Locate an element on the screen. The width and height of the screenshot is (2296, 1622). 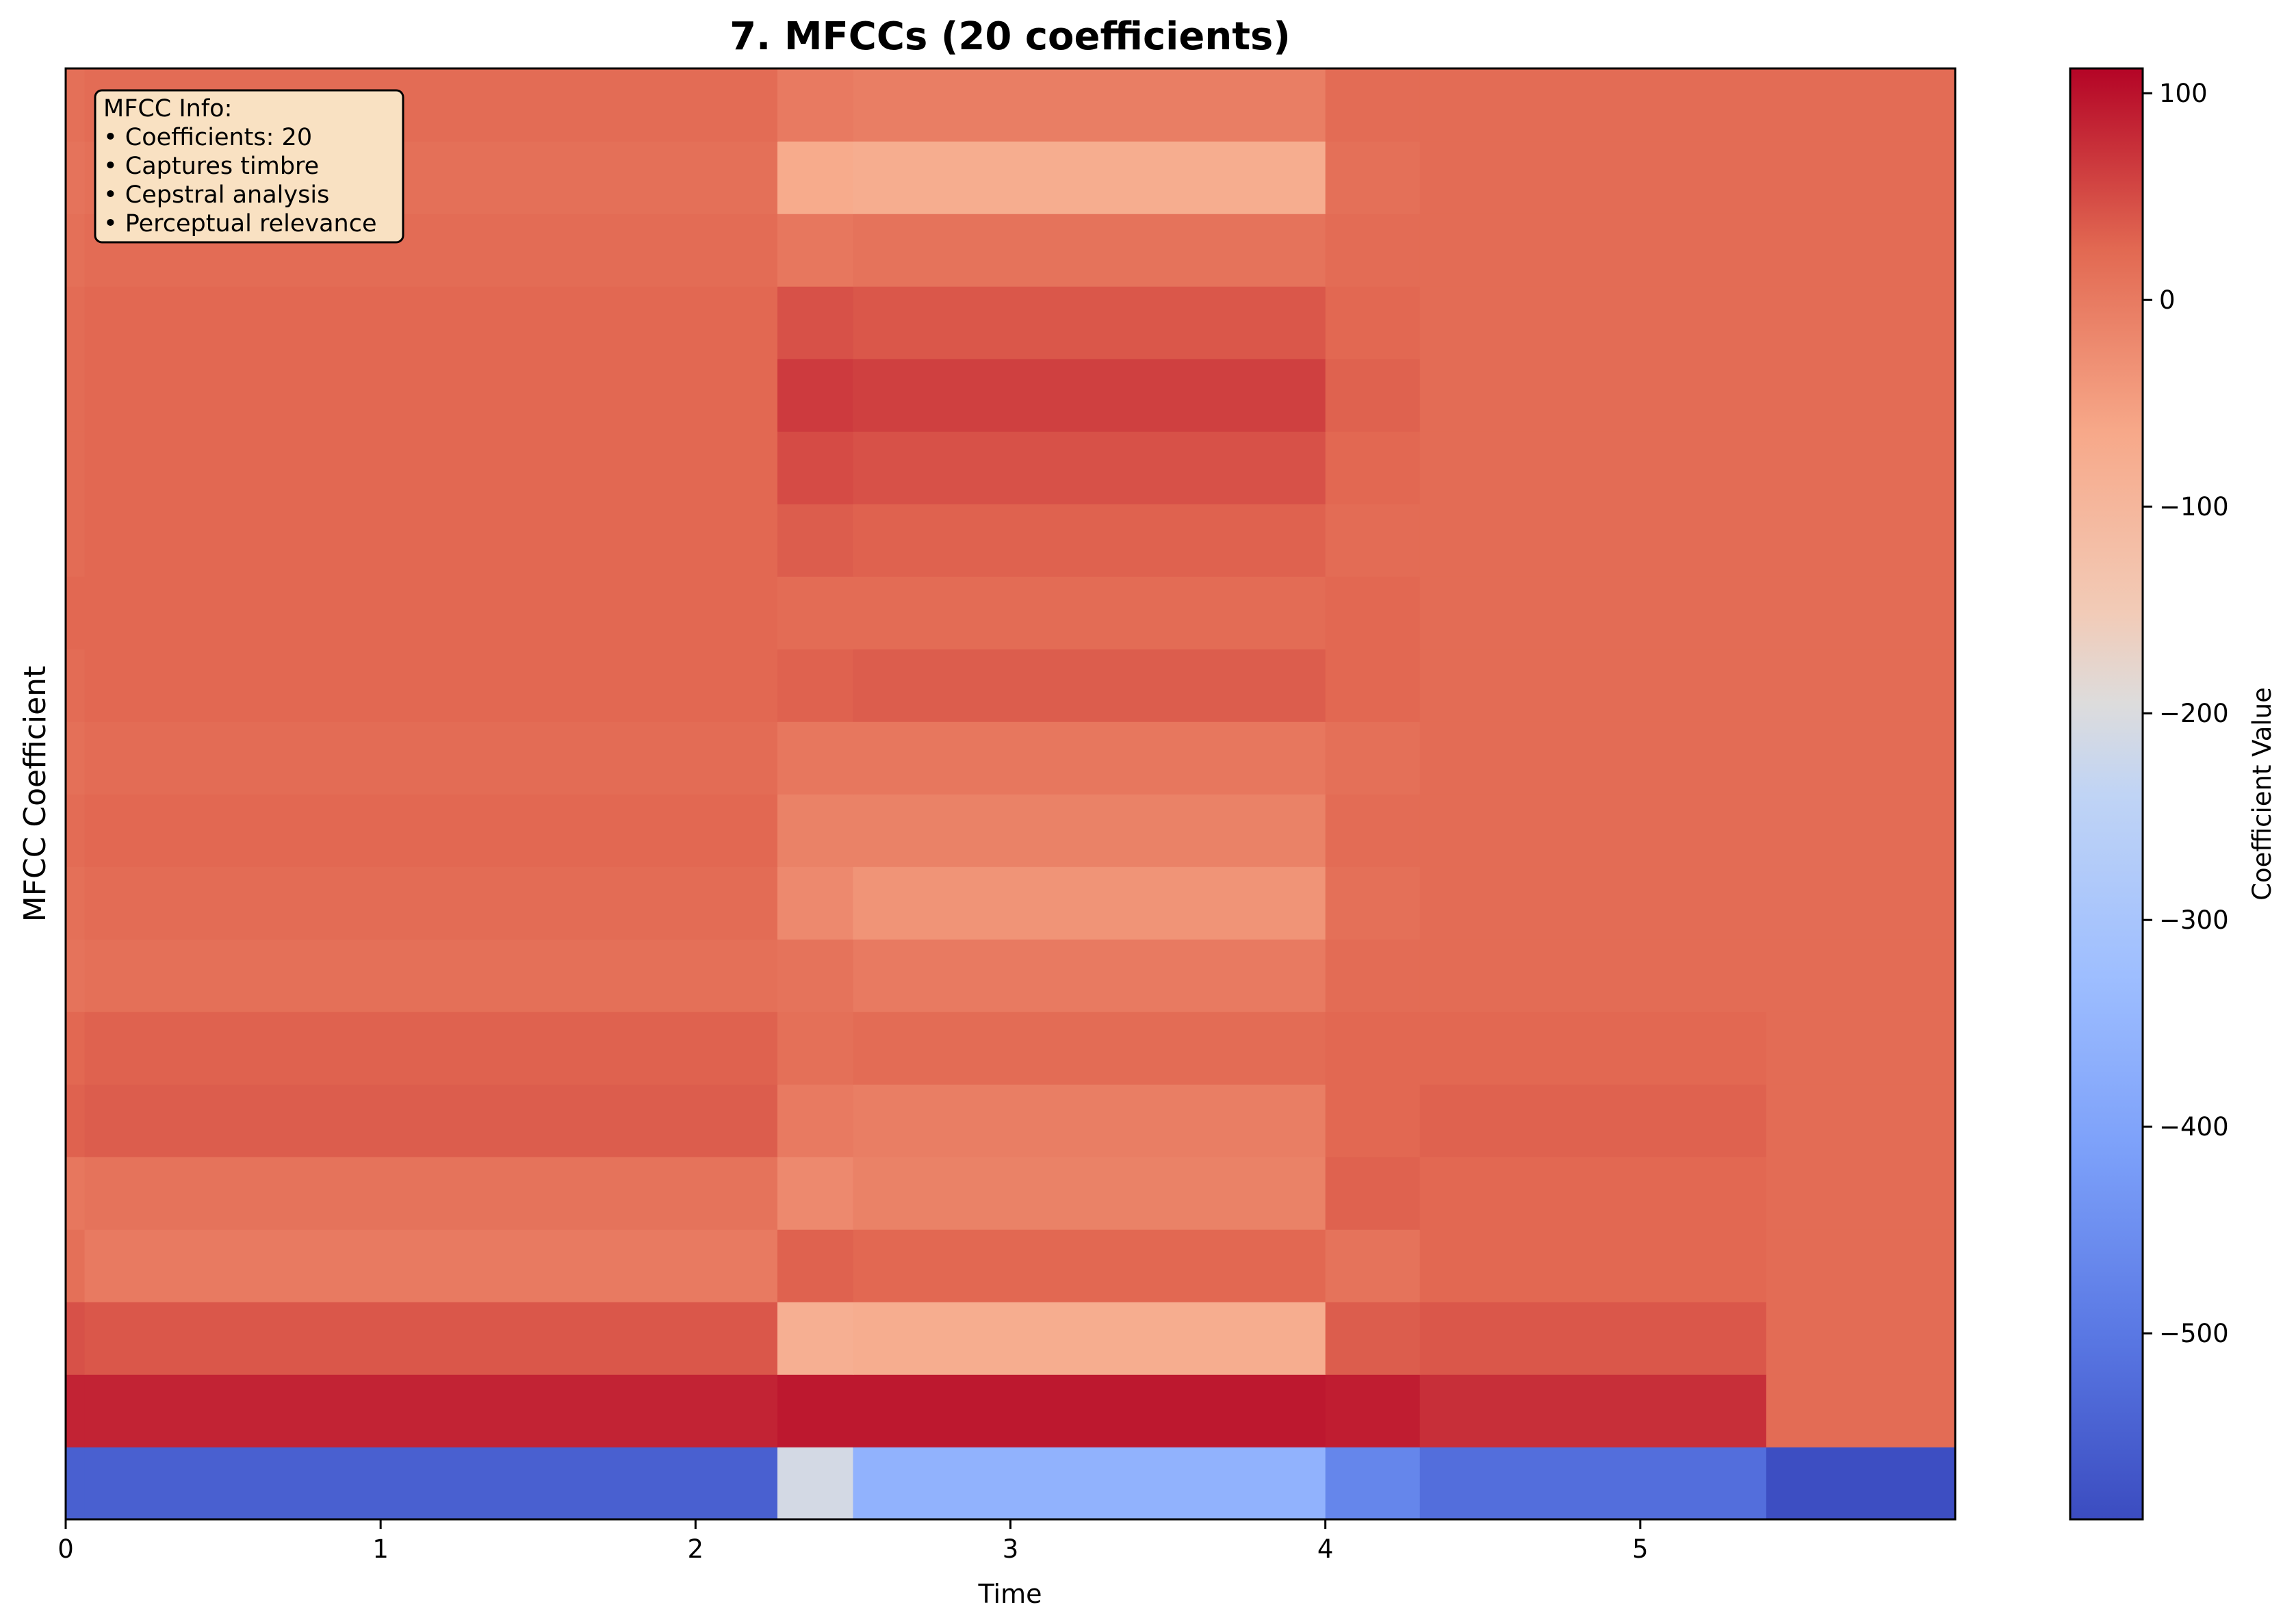
colorbar-tick-label: −300 is located at coordinates (2194, 920).